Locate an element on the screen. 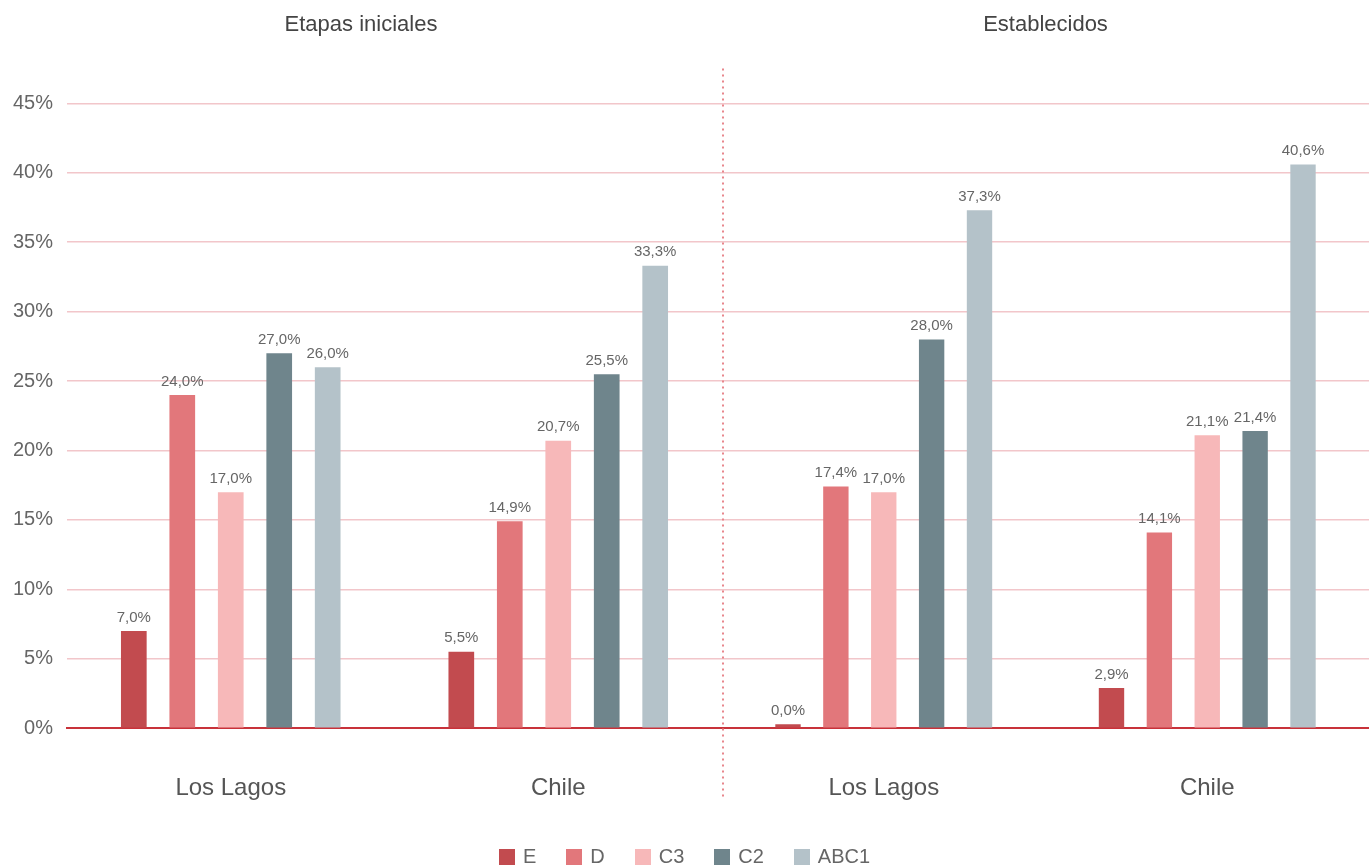 The width and height of the screenshot is (1369, 867). data-label: 21,1% is located at coordinates (1207, 420).